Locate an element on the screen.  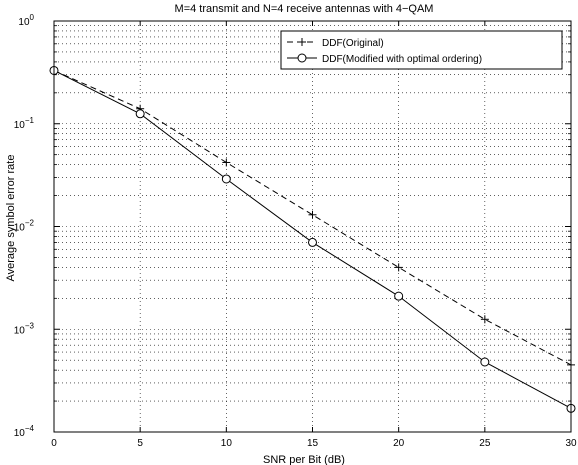
y-tick-label: 10⁻¹ is located at coordinates (24, 123).